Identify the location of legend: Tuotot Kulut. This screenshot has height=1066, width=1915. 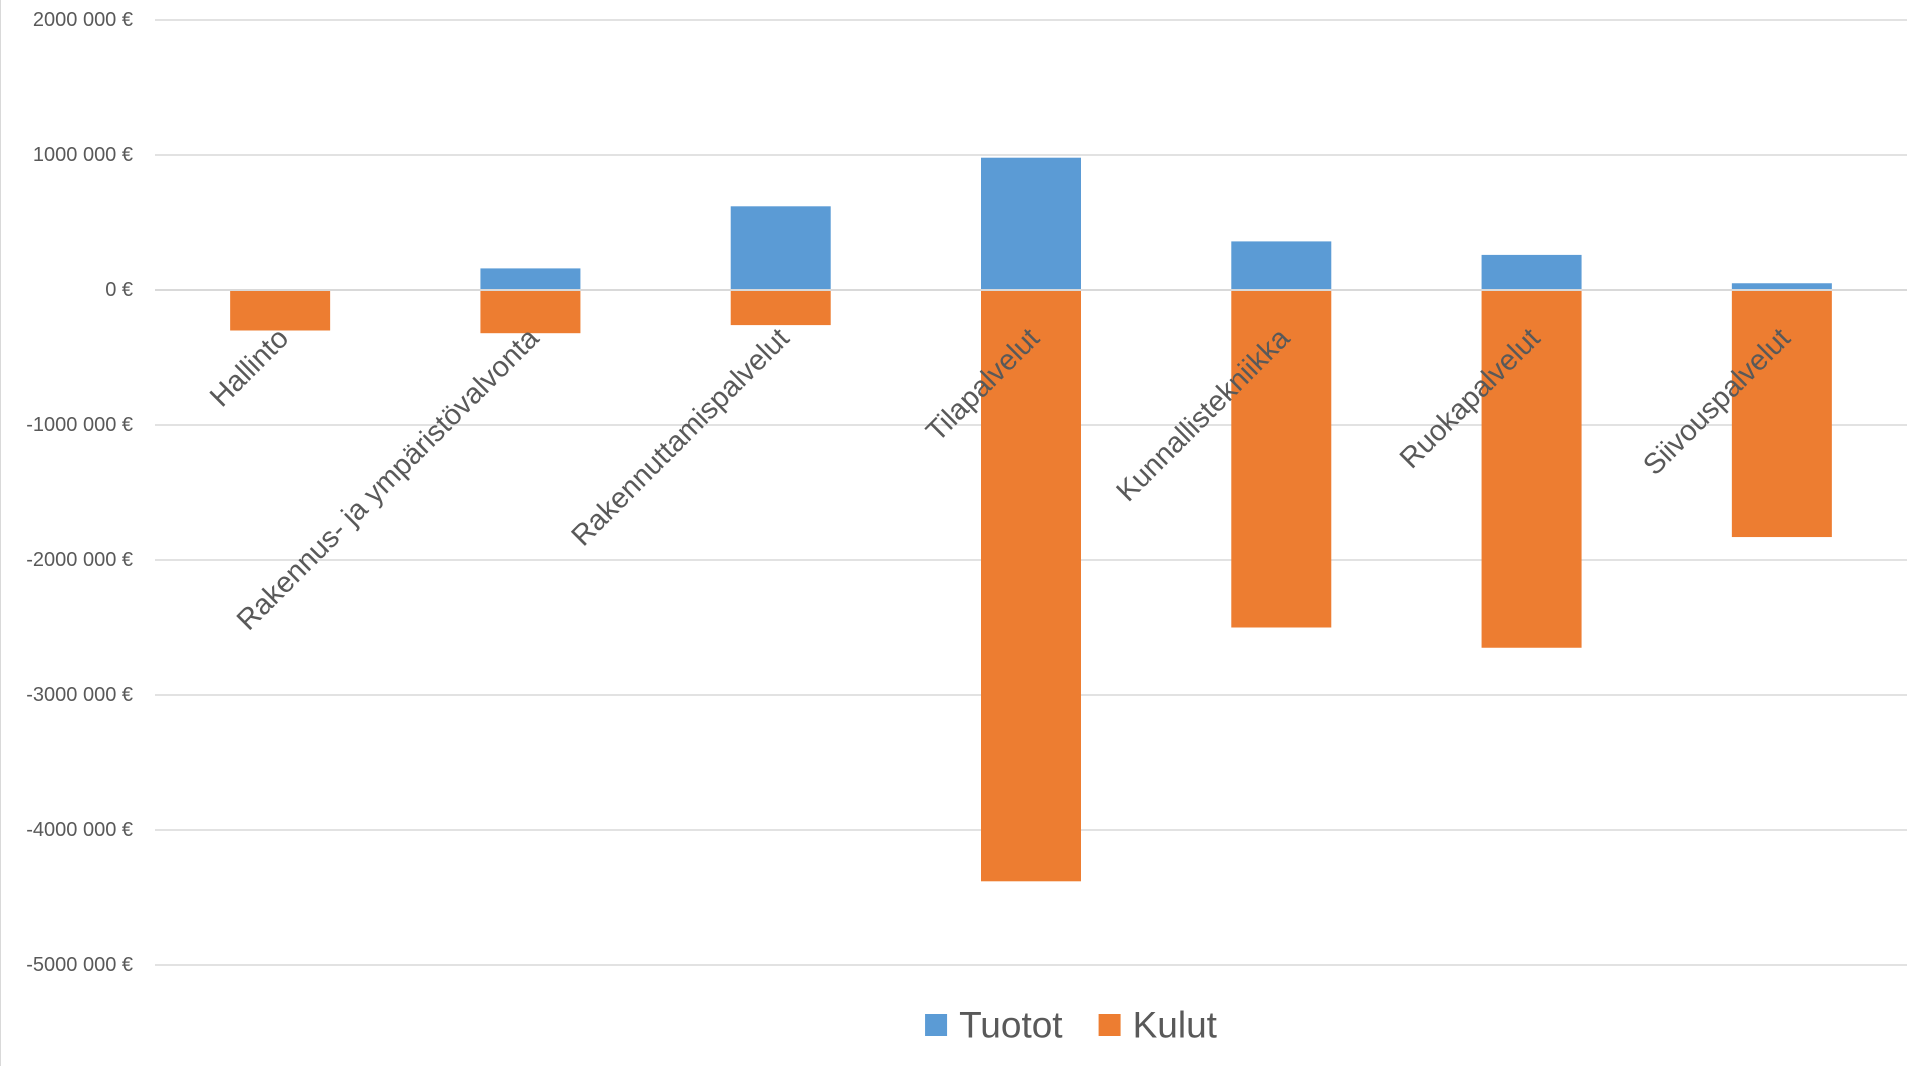
(1071, 1025).